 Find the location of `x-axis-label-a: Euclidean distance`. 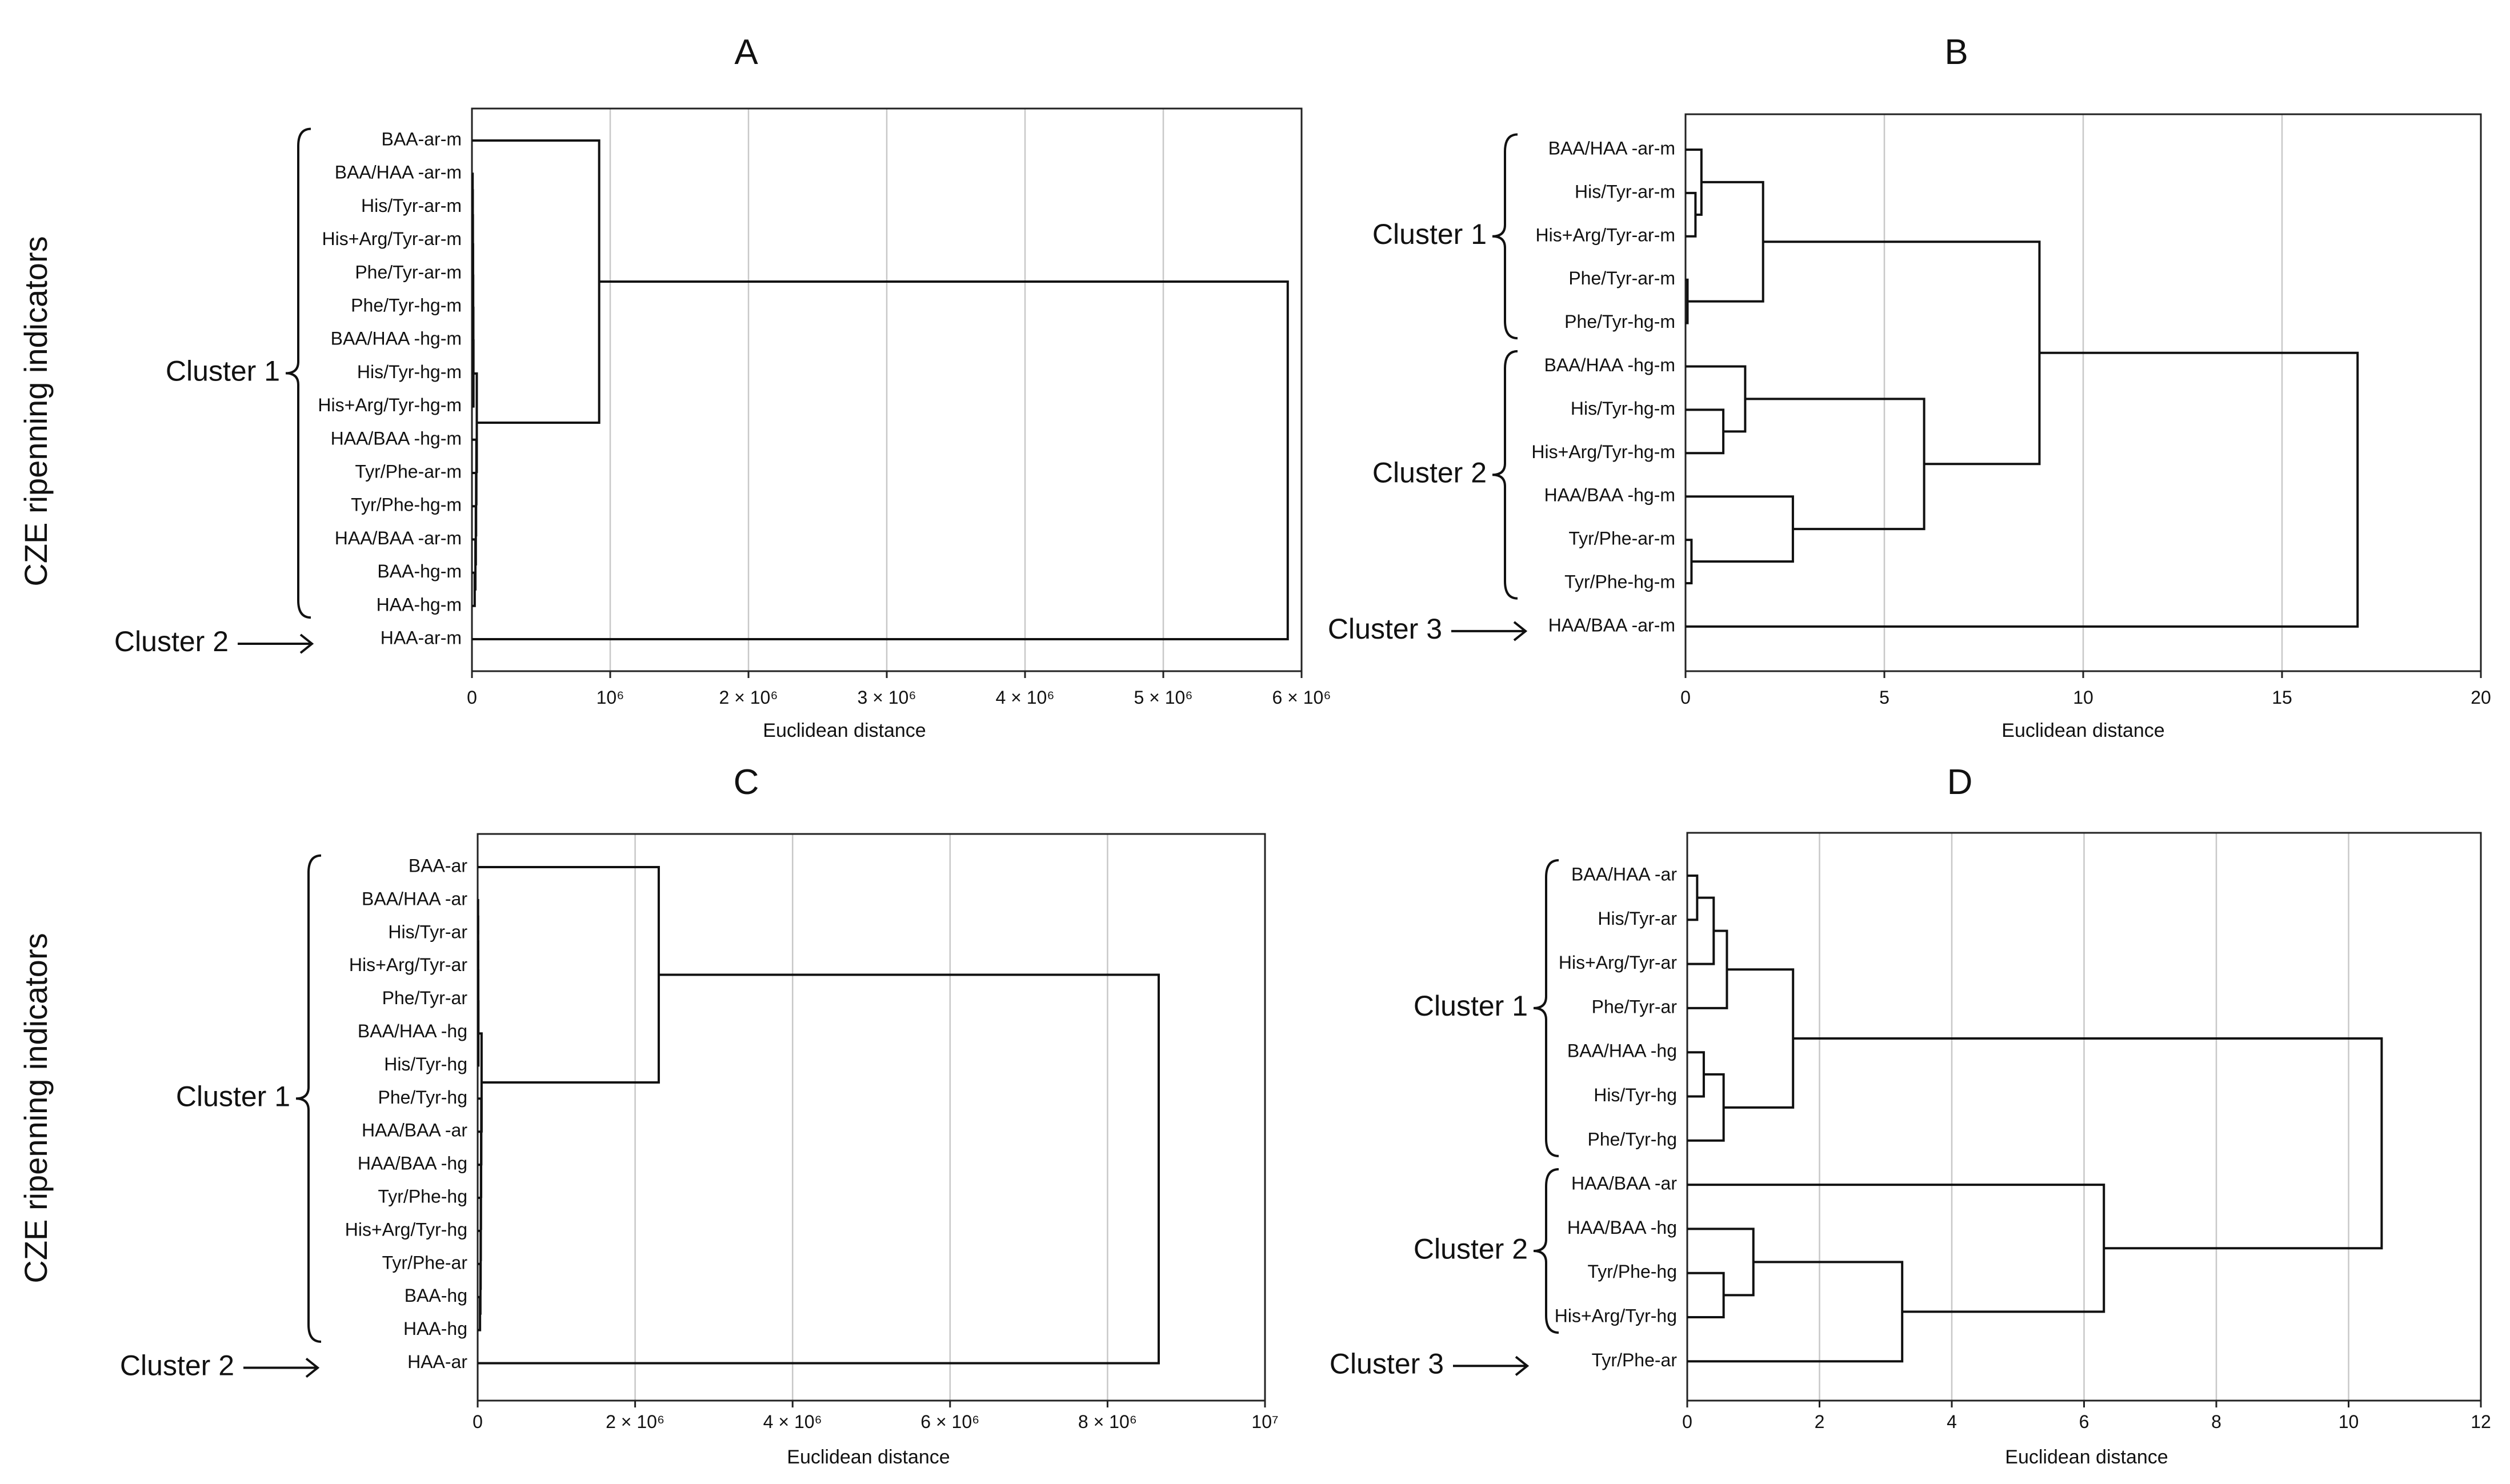

x-axis-label-a: Euclidean distance is located at coordinates (845, 730).